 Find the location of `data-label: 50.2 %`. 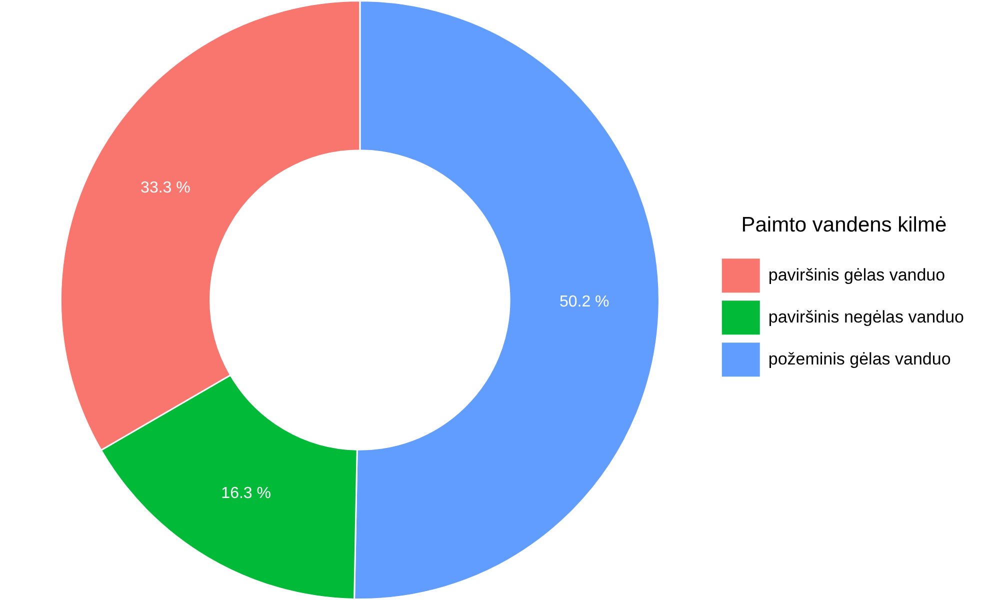

data-label: 50.2 % is located at coordinates (584, 302).